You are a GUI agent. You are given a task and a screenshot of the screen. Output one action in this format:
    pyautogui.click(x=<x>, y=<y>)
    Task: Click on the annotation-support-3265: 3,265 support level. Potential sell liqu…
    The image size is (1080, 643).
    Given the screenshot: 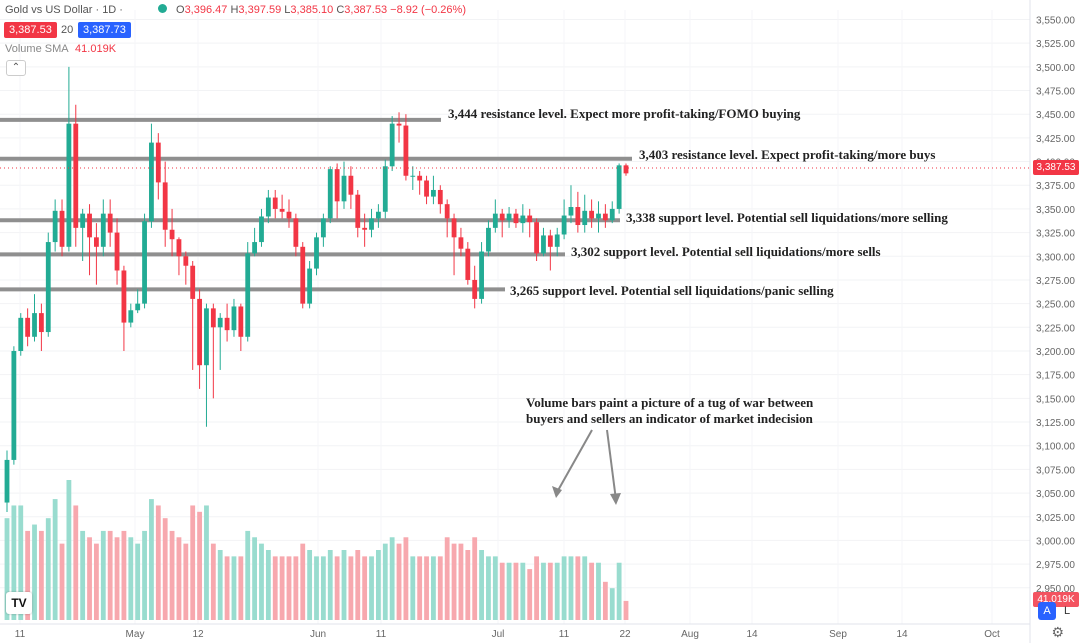 What is the action you would take?
    pyautogui.click(x=672, y=290)
    